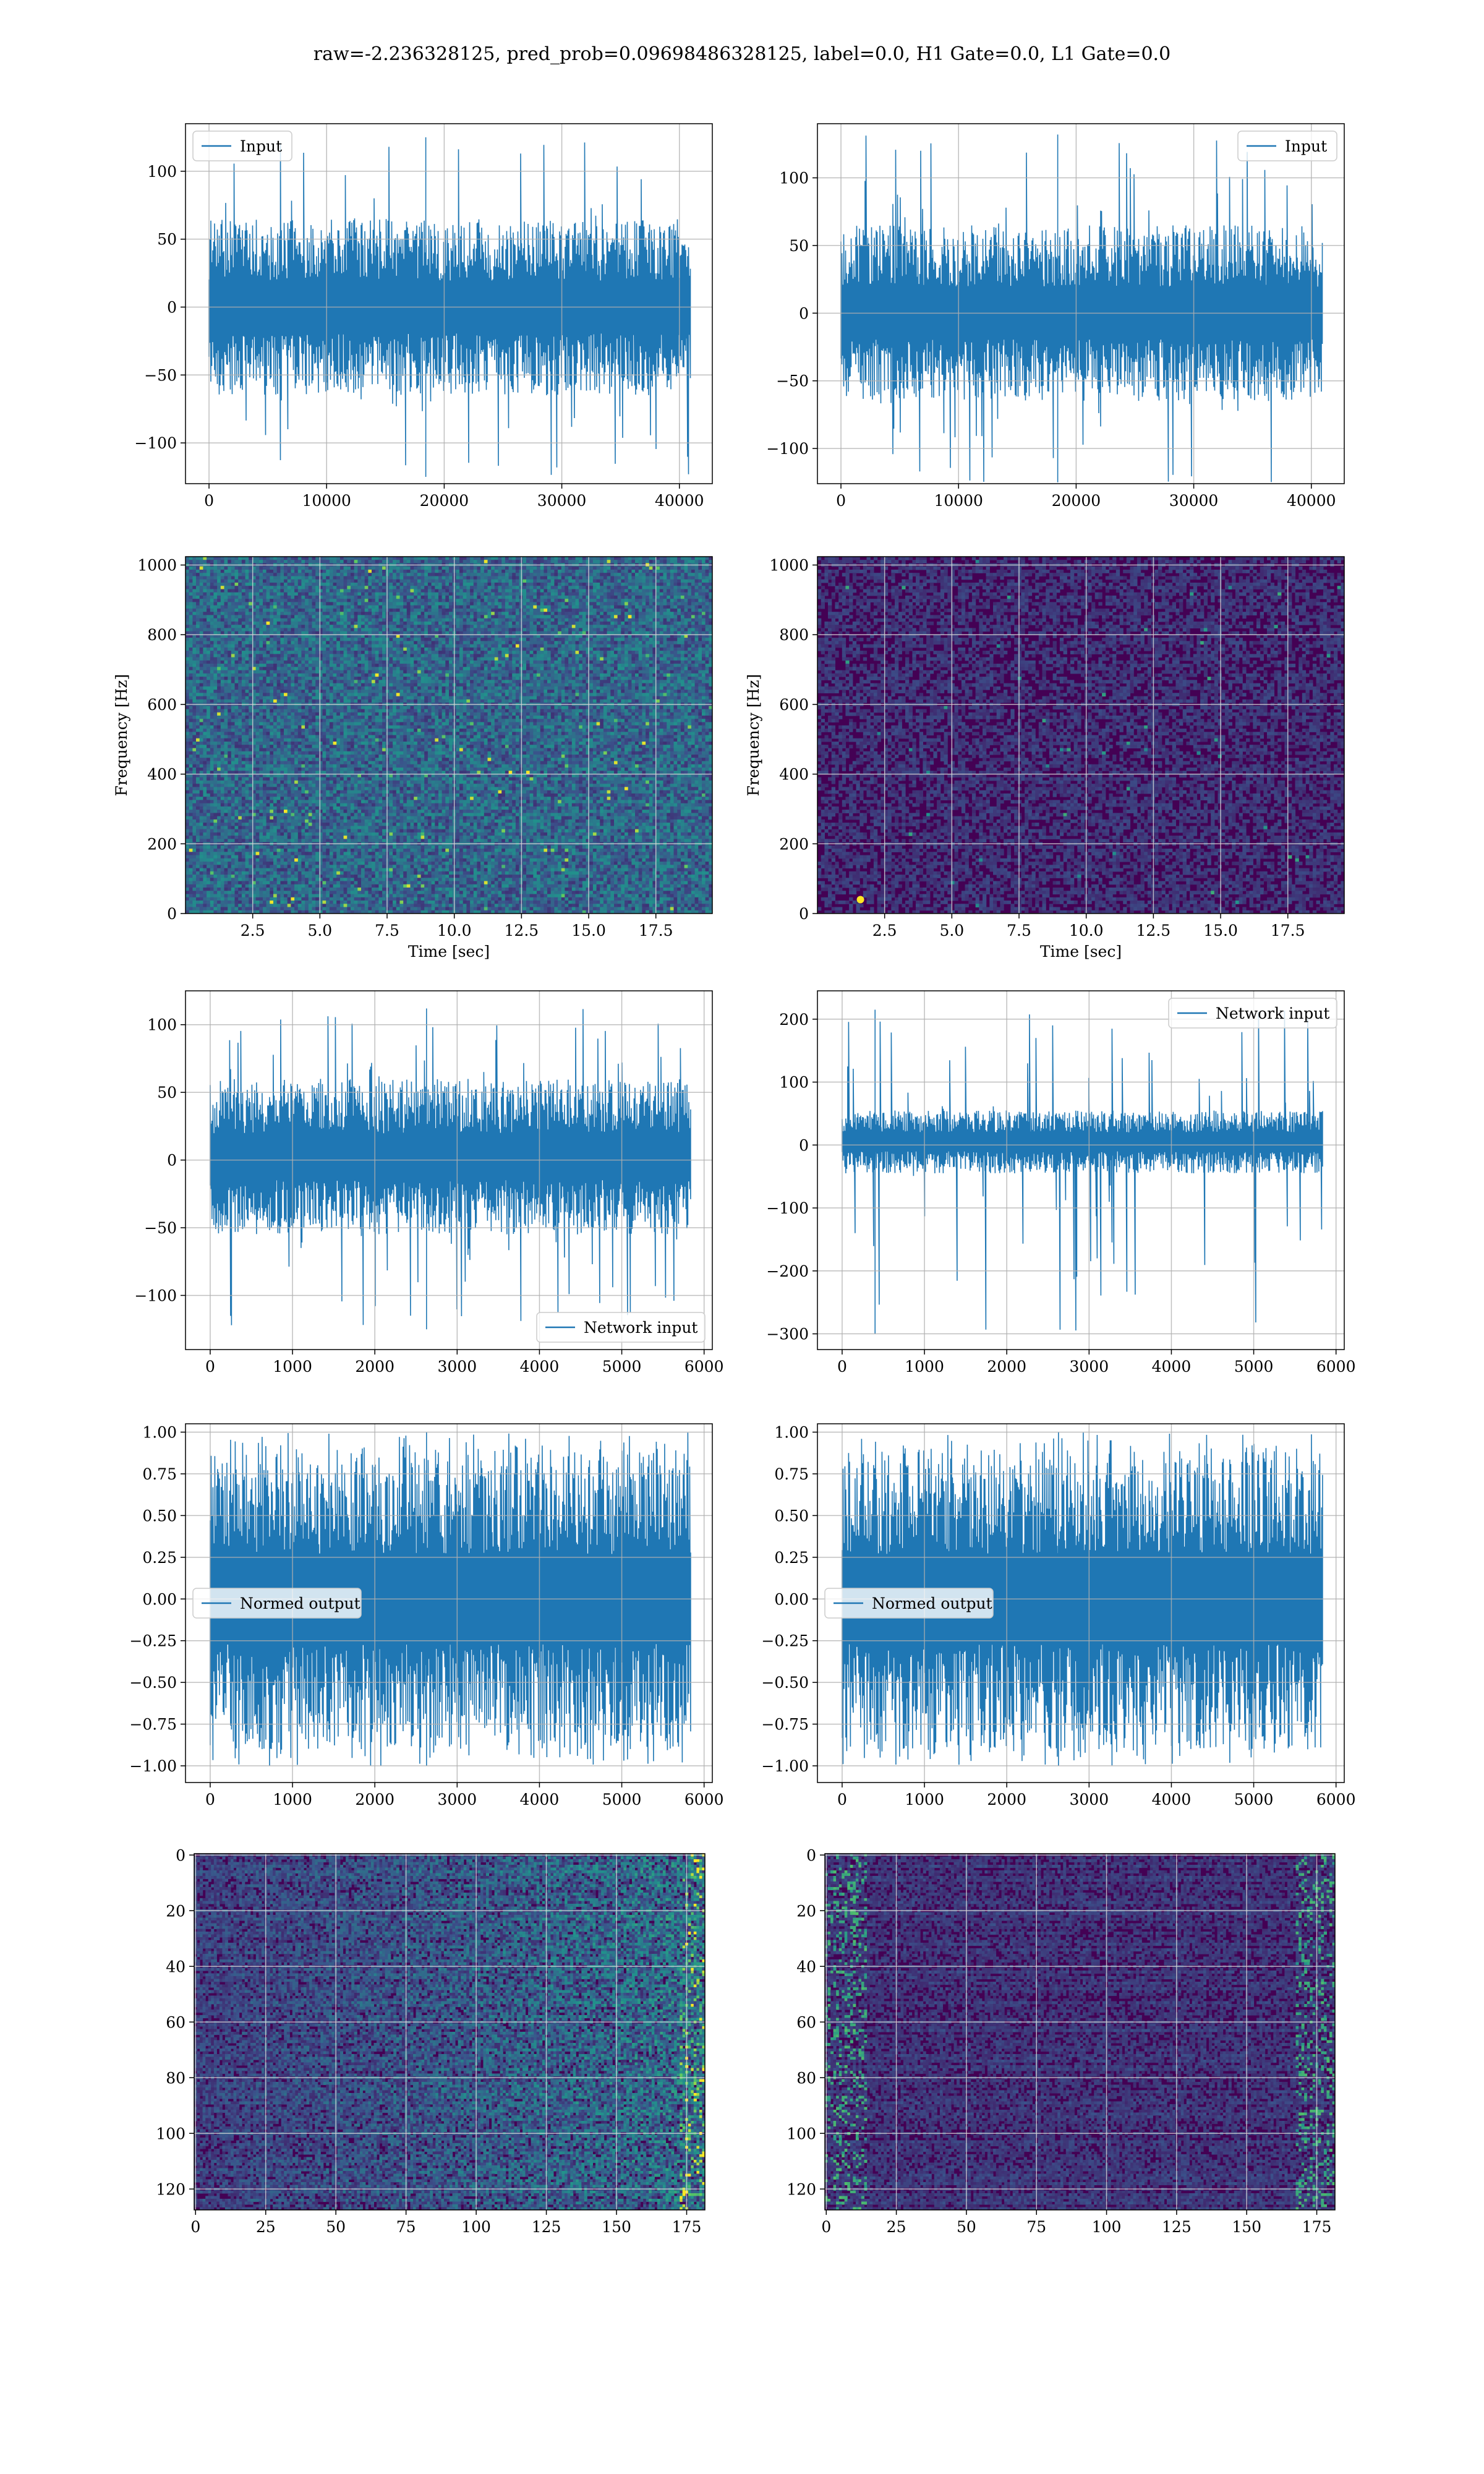  Describe the element at coordinates (326, 501) in the screenshot. I see `x-tick-label: 10000` at that location.